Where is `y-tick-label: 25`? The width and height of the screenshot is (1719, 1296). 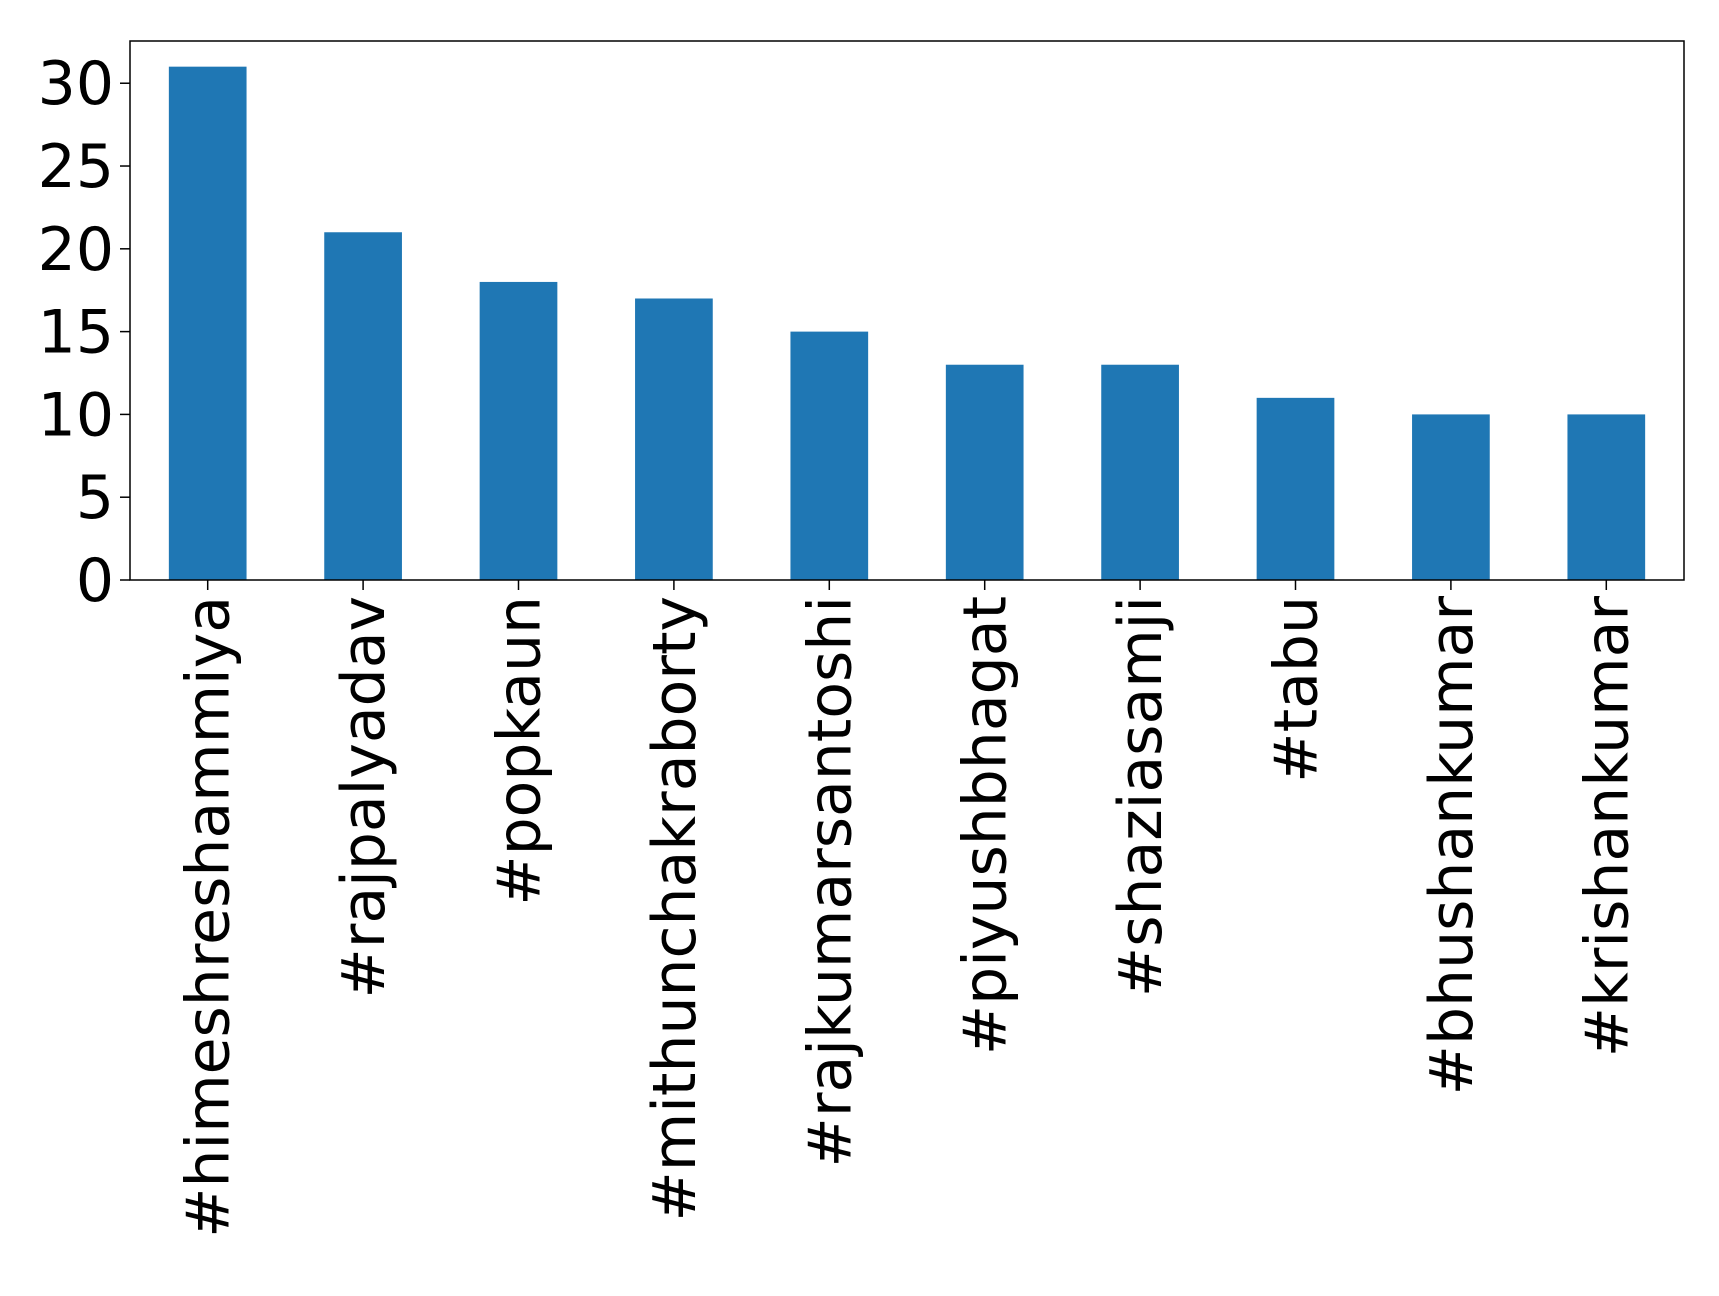 y-tick-label: 25 is located at coordinates (76, 167).